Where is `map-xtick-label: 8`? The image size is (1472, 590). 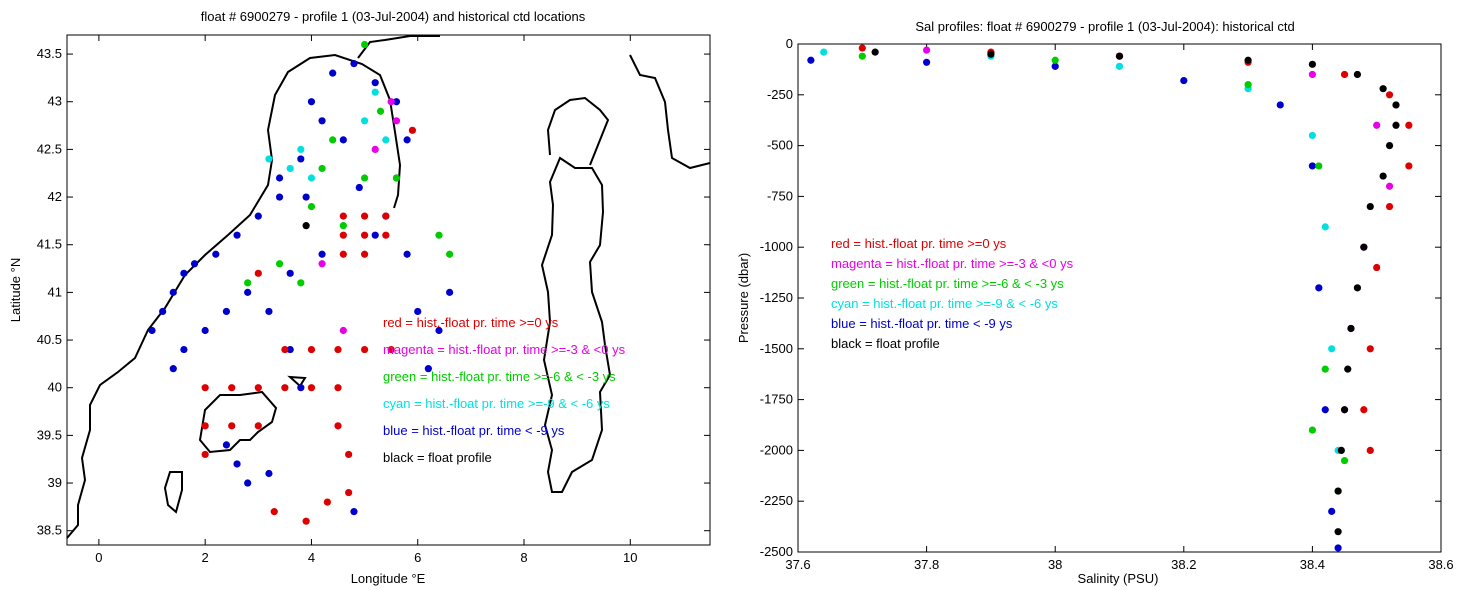 map-xtick-label: 8 is located at coordinates (523, 557).